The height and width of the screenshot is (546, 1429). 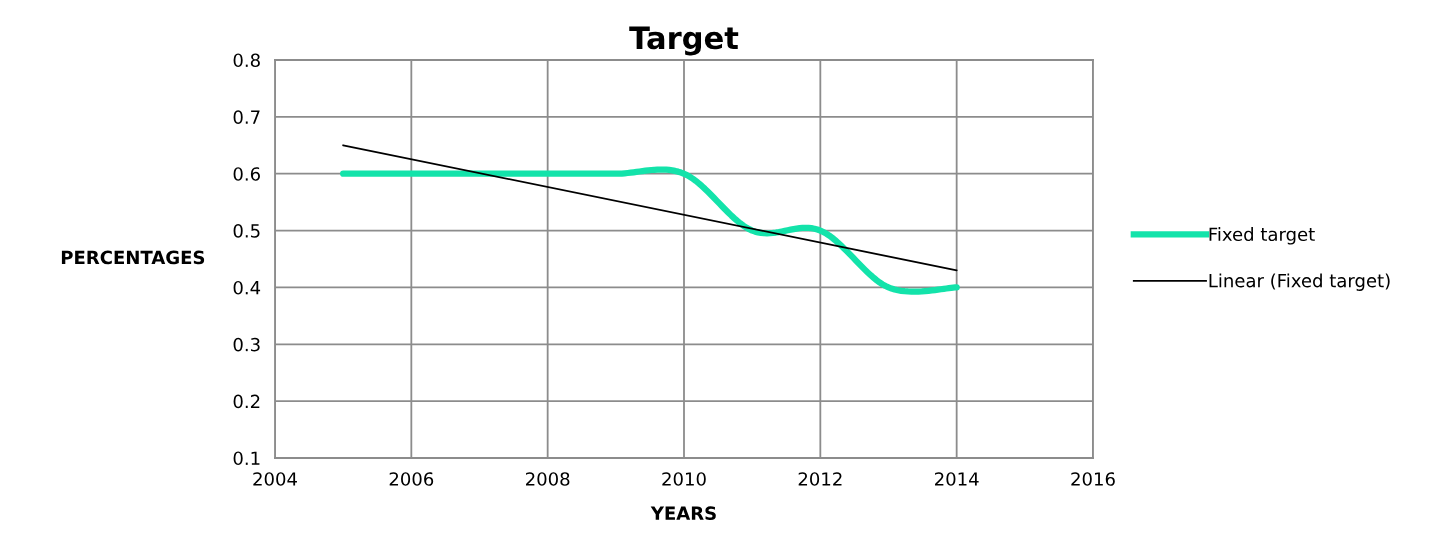 I want to click on x-tick-label: 2008, so click(x=548, y=479).